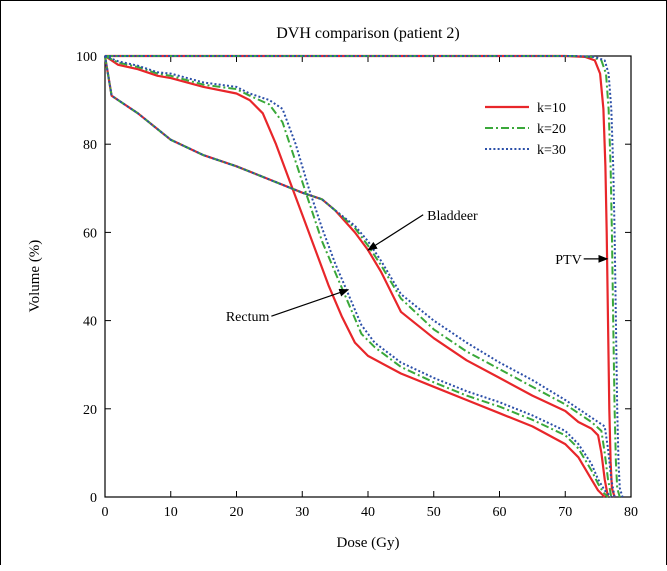 This screenshot has height=571, width=667. Describe the element at coordinates (368, 512) in the screenshot. I see `x-tick-label: 40` at that location.